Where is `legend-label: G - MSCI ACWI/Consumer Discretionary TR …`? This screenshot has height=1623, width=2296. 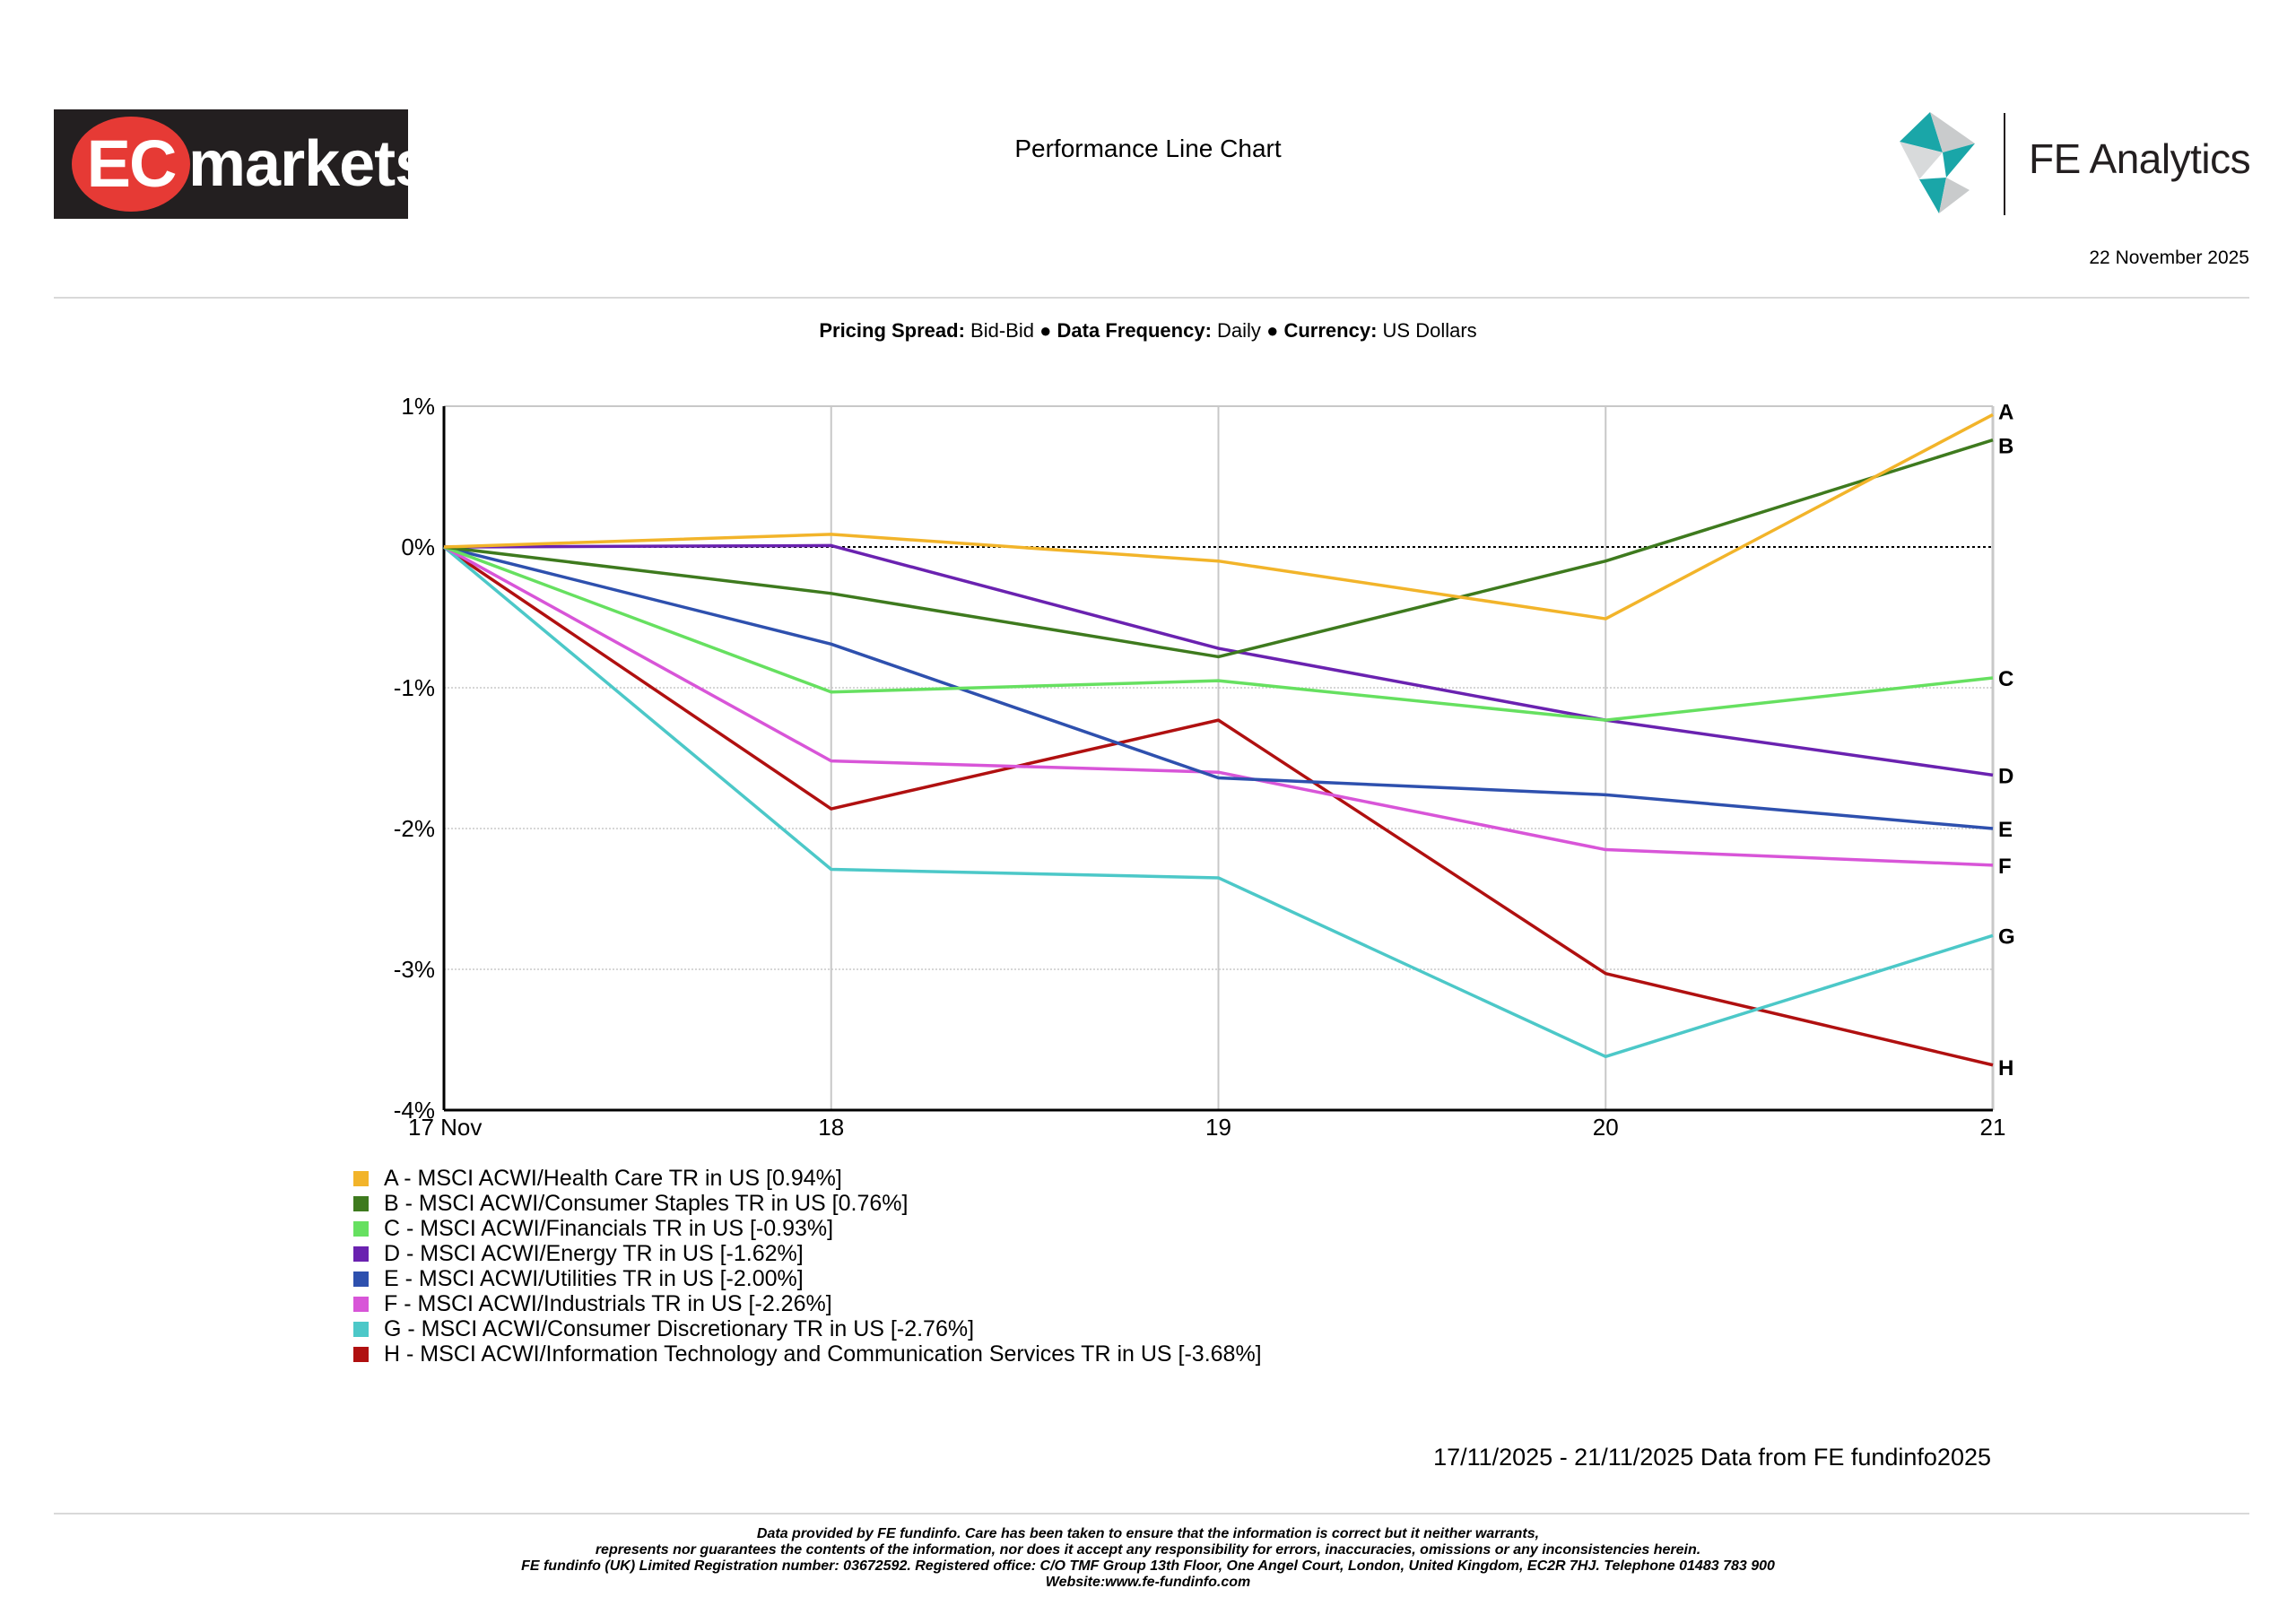 legend-label: G - MSCI ACWI/Consumer Discretionary TR … is located at coordinates (679, 1328).